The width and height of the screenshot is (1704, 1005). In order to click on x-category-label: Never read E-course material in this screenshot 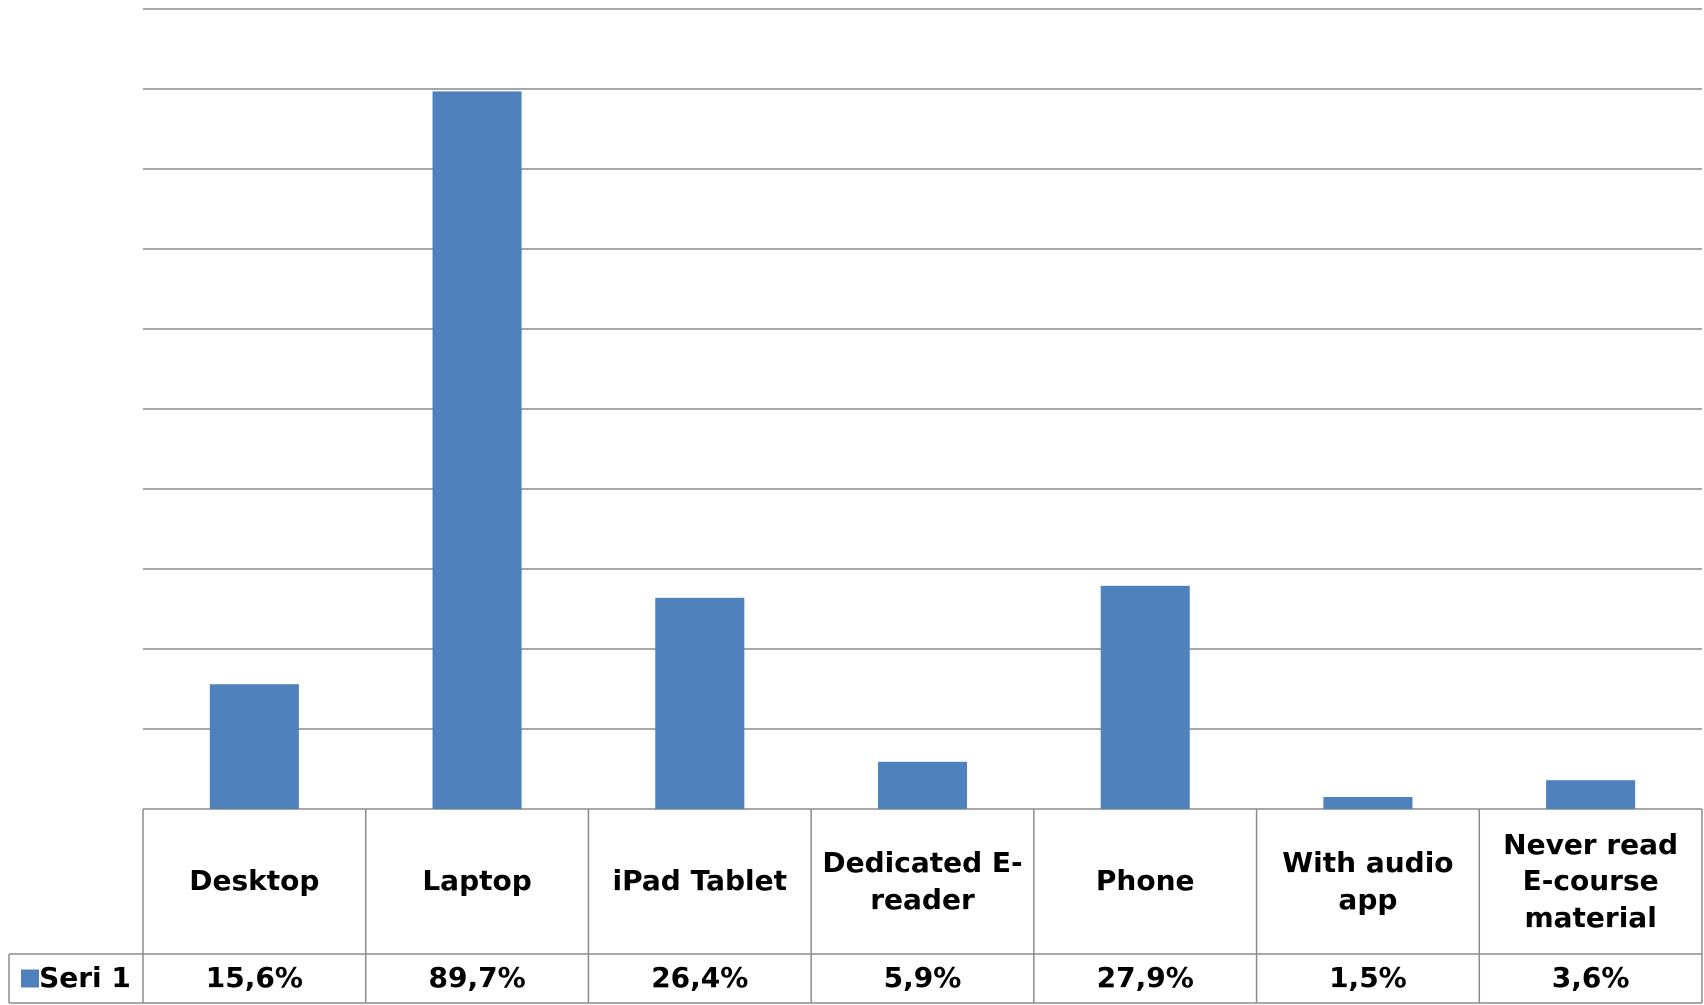, I will do `click(1591, 880)`.